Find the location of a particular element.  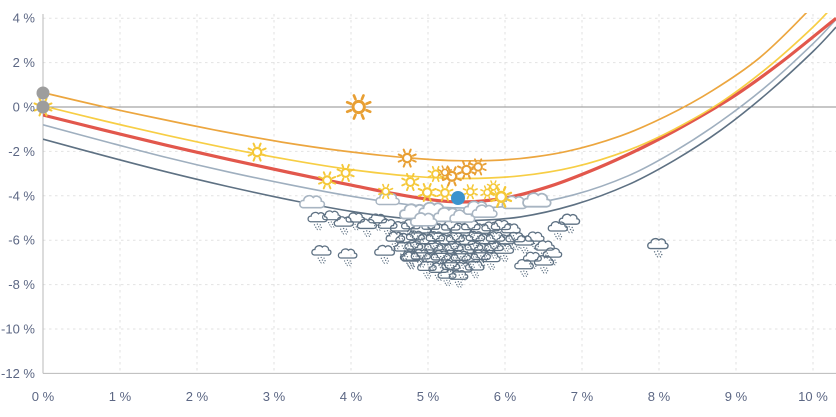

x-tick-label: 1 % is located at coordinates (120, 396).